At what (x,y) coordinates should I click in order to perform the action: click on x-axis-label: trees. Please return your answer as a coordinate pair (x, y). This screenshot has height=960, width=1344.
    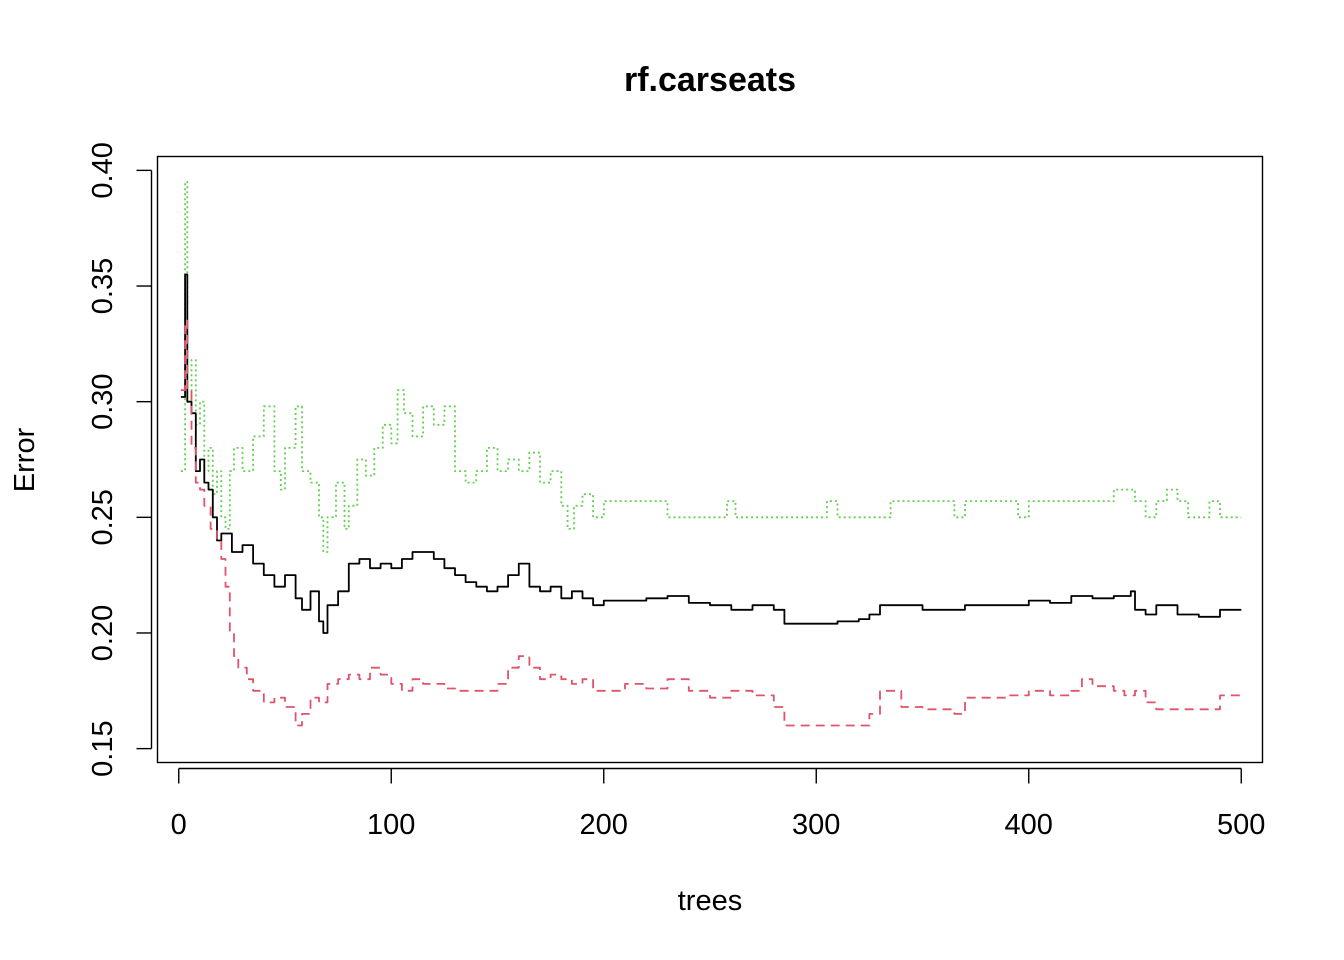
    Looking at the image, I should click on (710, 901).